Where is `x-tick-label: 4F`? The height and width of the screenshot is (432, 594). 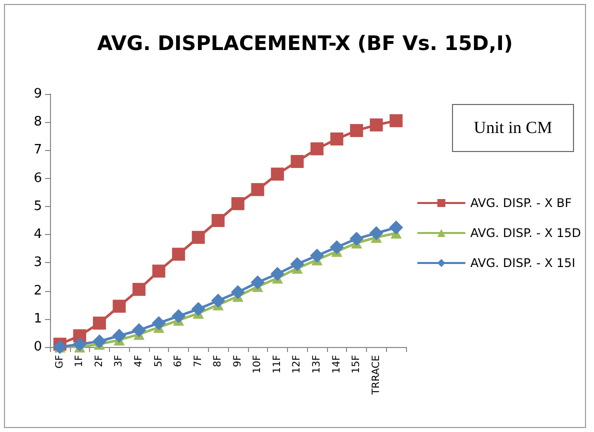
x-tick-label: 4F is located at coordinates (139, 361).